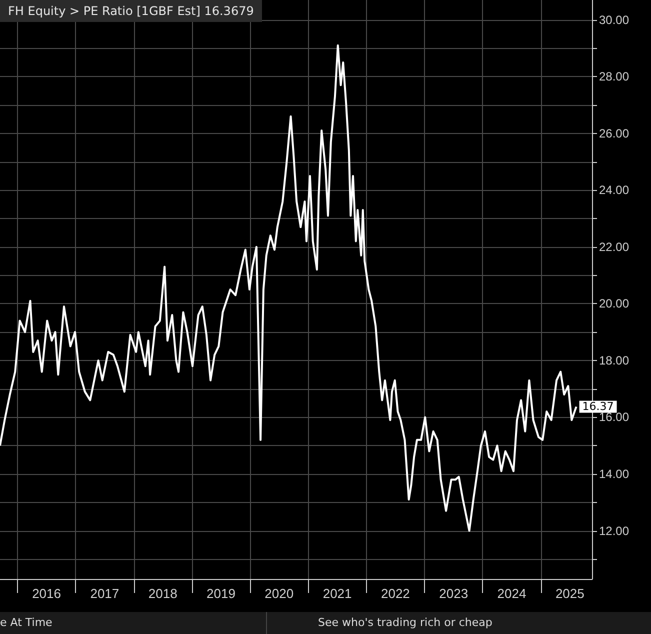 This screenshot has width=651, height=634. Describe the element at coordinates (614, 190) in the screenshot. I see `y-tick-label: 24.00` at that location.